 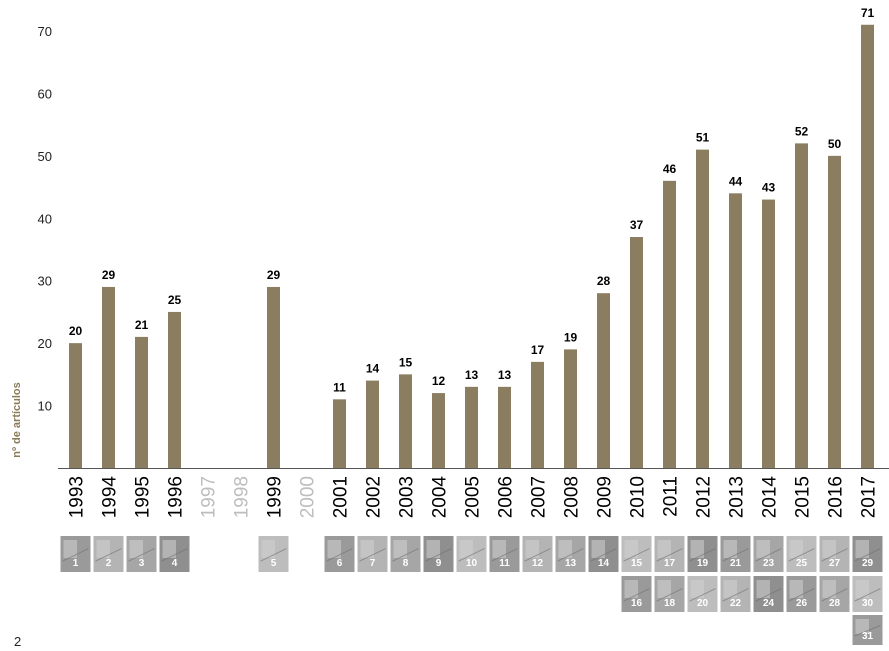 What do you see at coordinates (439, 563) in the screenshot?
I see `thumbnail-number: 9` at bounding box center [439, 563].